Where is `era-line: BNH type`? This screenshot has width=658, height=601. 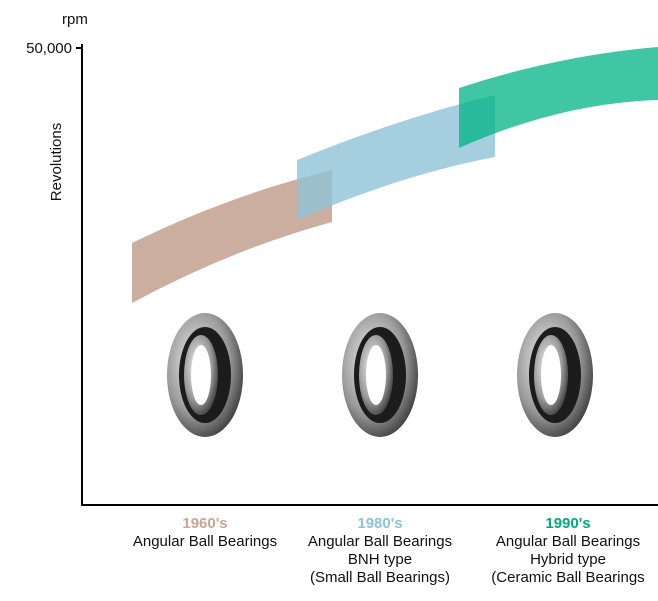
era-line: BNH type is located at coordinates (380, 559).